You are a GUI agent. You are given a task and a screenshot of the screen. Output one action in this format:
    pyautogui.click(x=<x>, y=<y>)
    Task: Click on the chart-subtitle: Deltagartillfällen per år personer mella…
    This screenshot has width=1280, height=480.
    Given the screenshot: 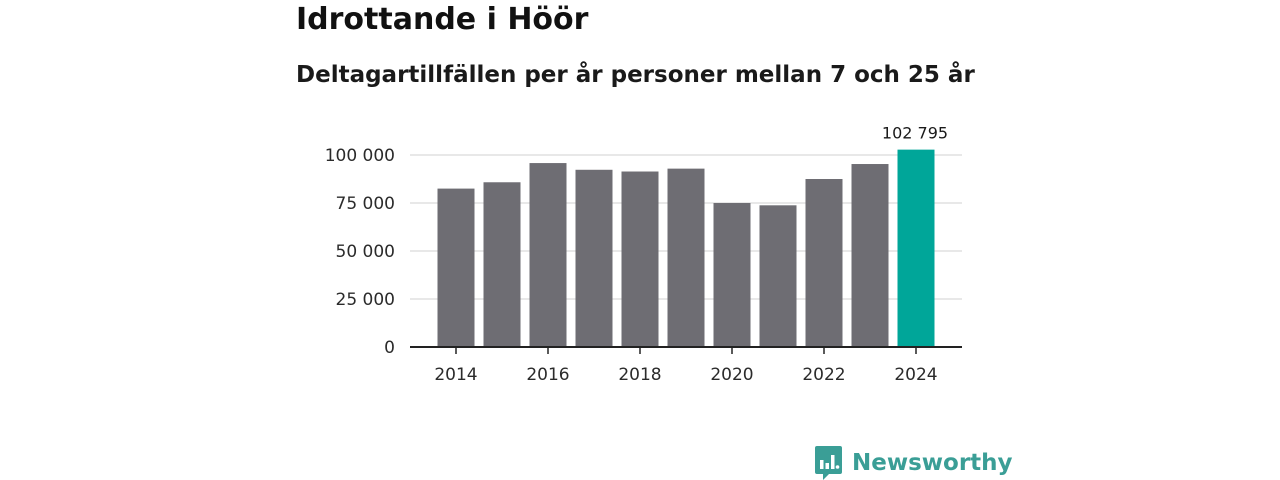 What is the action you would take?
    pyautogui.click(x=635, y=75)
    